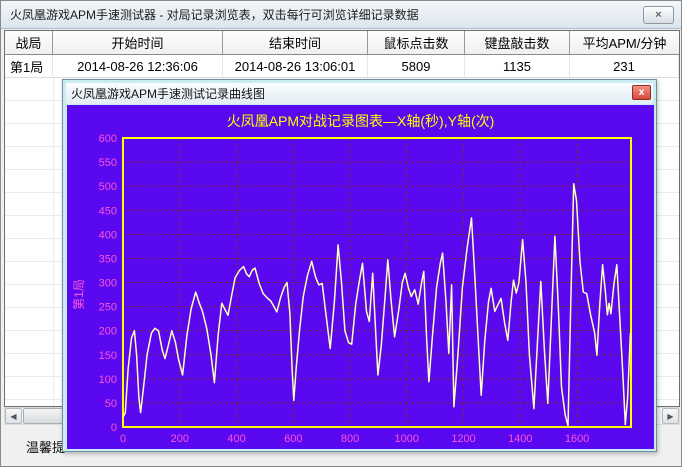 This screenshot has width=682, height=467. I want to click on tick-label: 1000, so click(407, 439).